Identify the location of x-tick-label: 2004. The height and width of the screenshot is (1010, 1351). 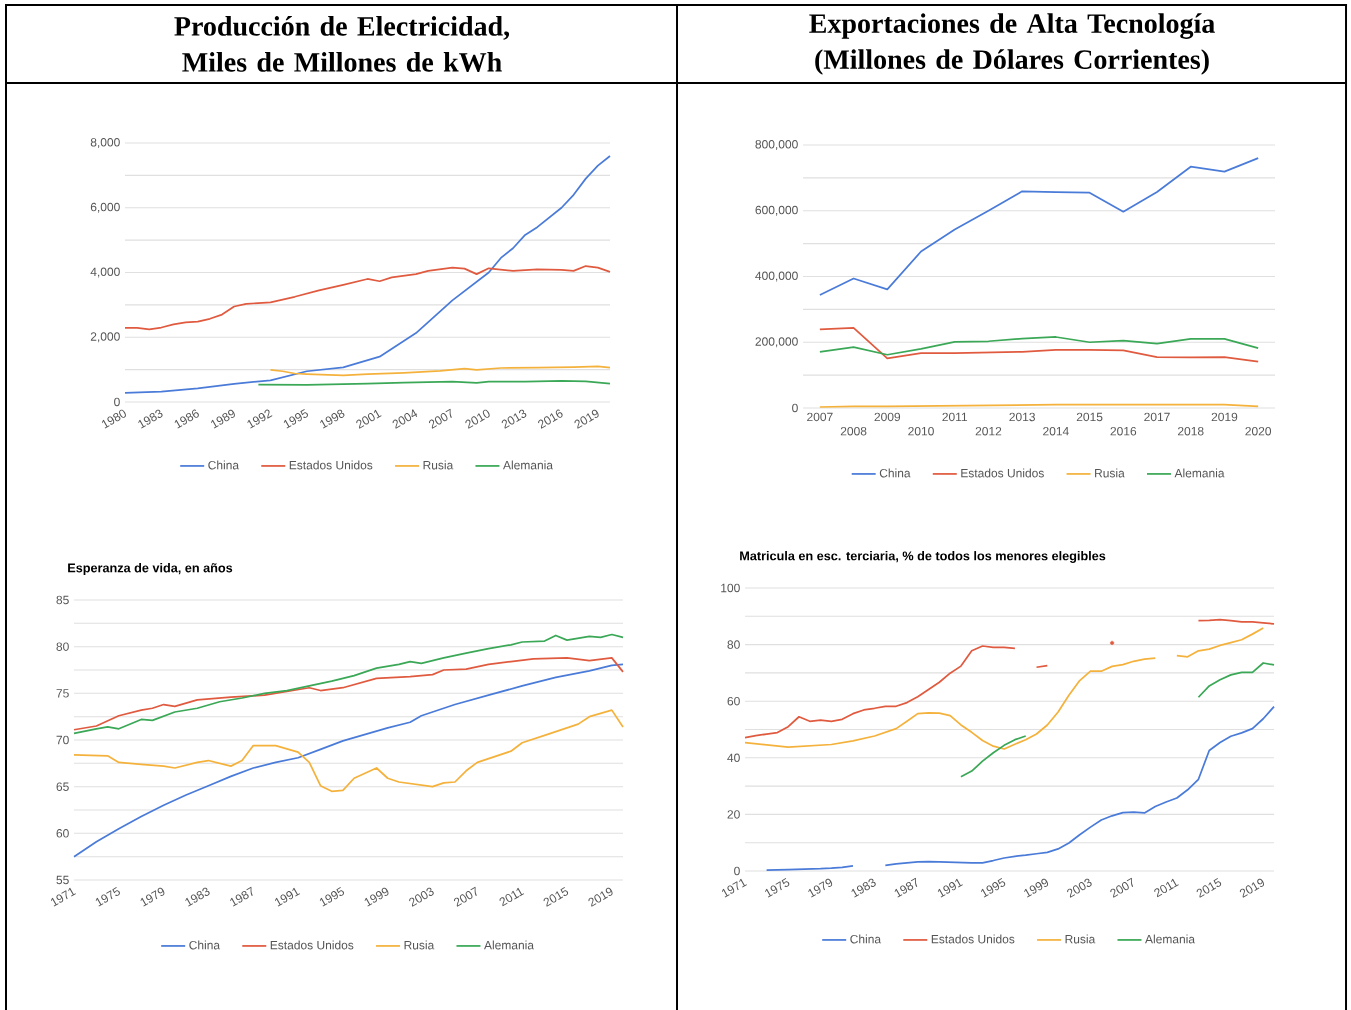
(405, 419).